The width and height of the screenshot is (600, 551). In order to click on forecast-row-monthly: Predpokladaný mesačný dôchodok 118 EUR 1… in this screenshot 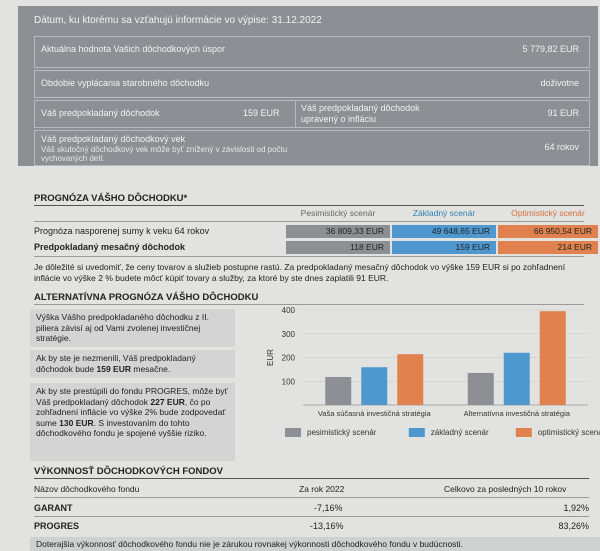, I will do `click(316, 247)`.